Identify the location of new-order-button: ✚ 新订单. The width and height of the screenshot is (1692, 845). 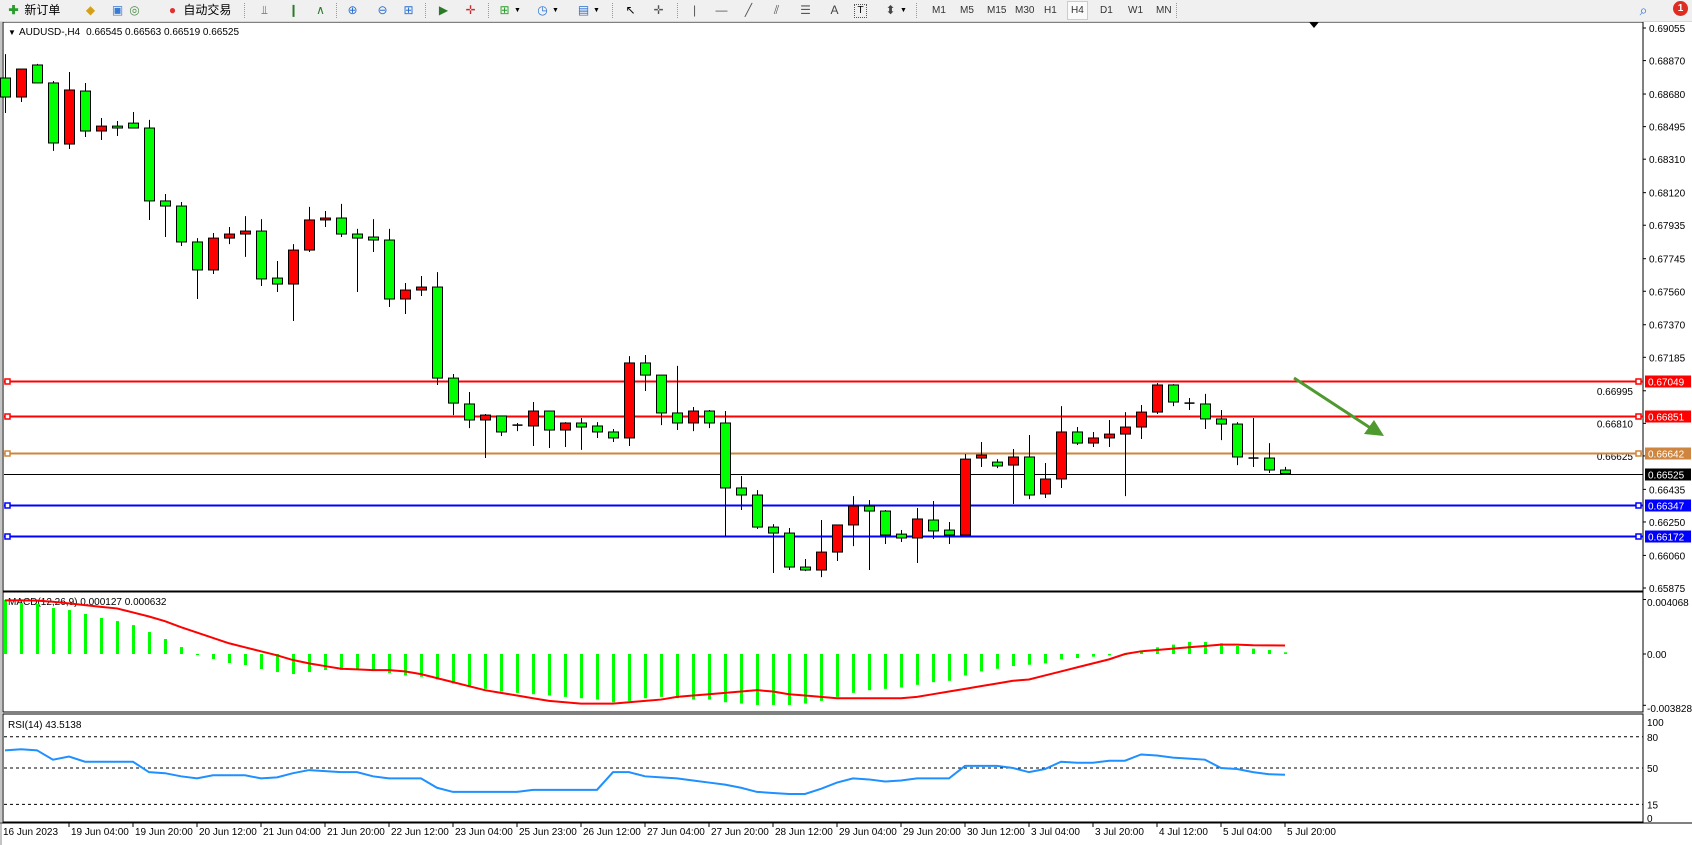
(33, 10).